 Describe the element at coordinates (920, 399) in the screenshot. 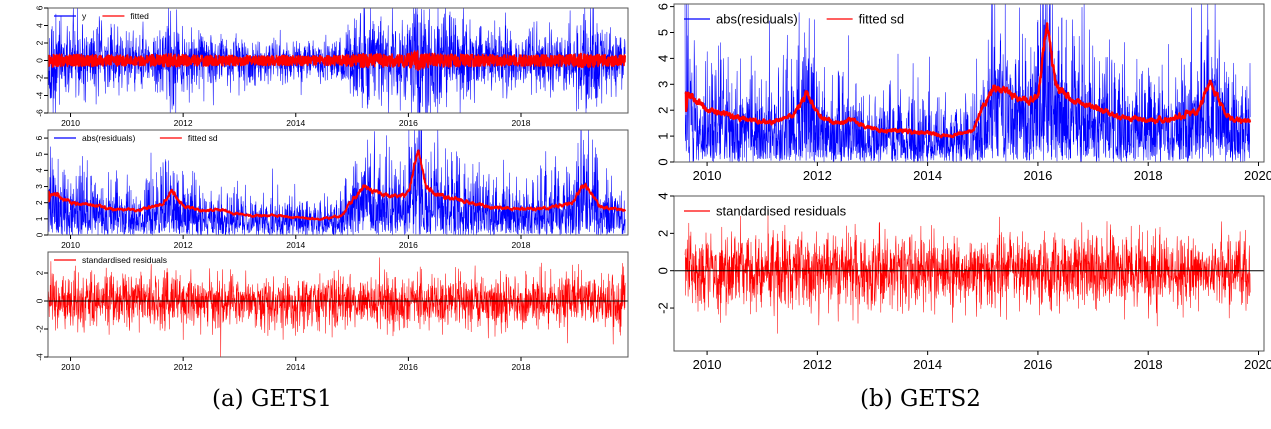

I see `caption-gets2: (b) GETS2` at that location.